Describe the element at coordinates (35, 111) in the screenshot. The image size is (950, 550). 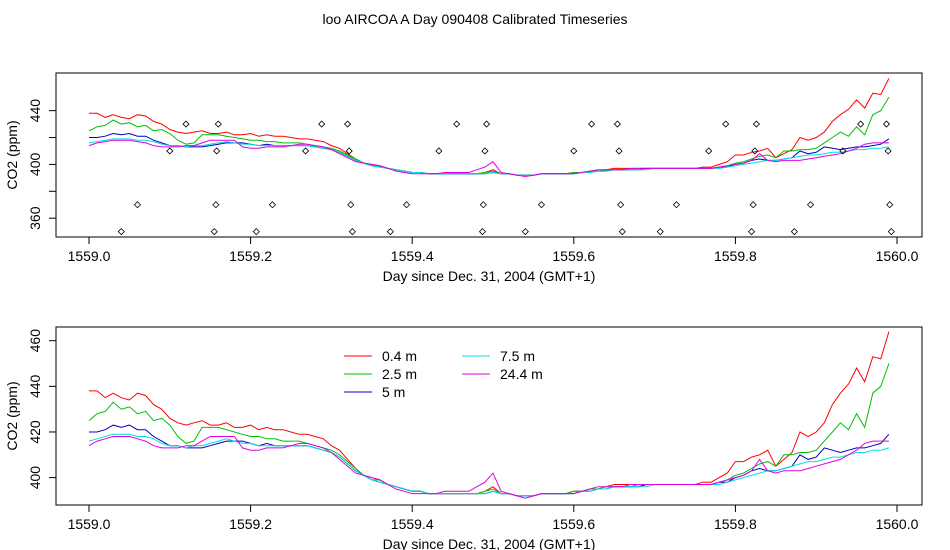
I see `panel1-y-tick-label: 440` at that location.